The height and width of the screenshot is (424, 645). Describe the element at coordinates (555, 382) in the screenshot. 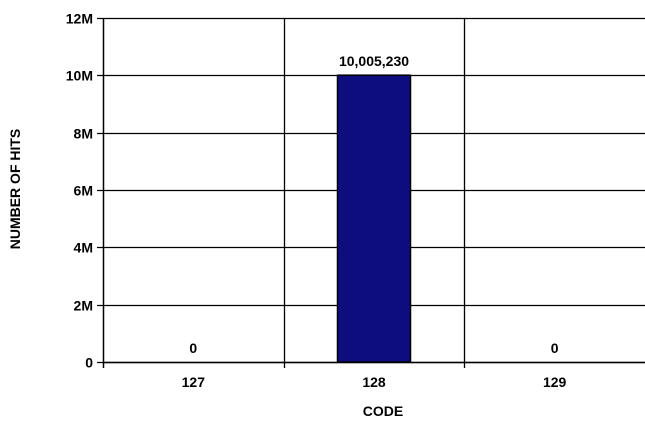

I see `x-tick-label: 129` at that location.